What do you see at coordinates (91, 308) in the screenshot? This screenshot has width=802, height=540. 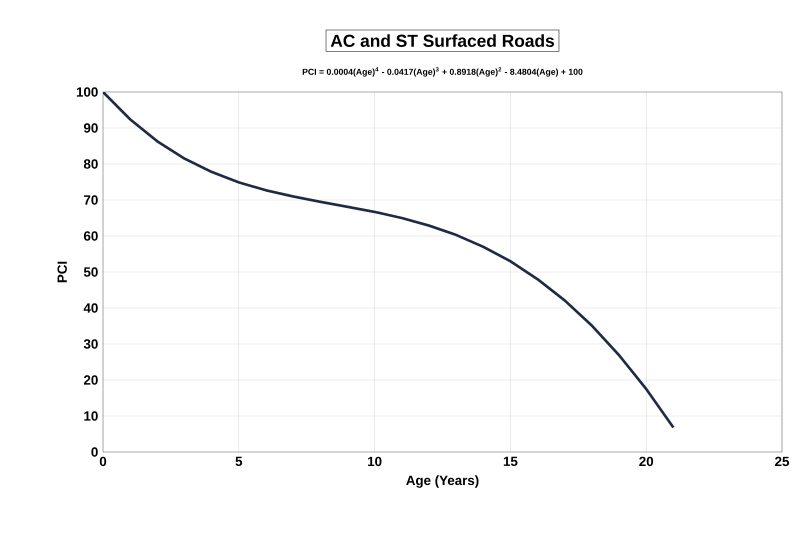 I see `y-tick-label: 40` at bounding box center [91, 308].